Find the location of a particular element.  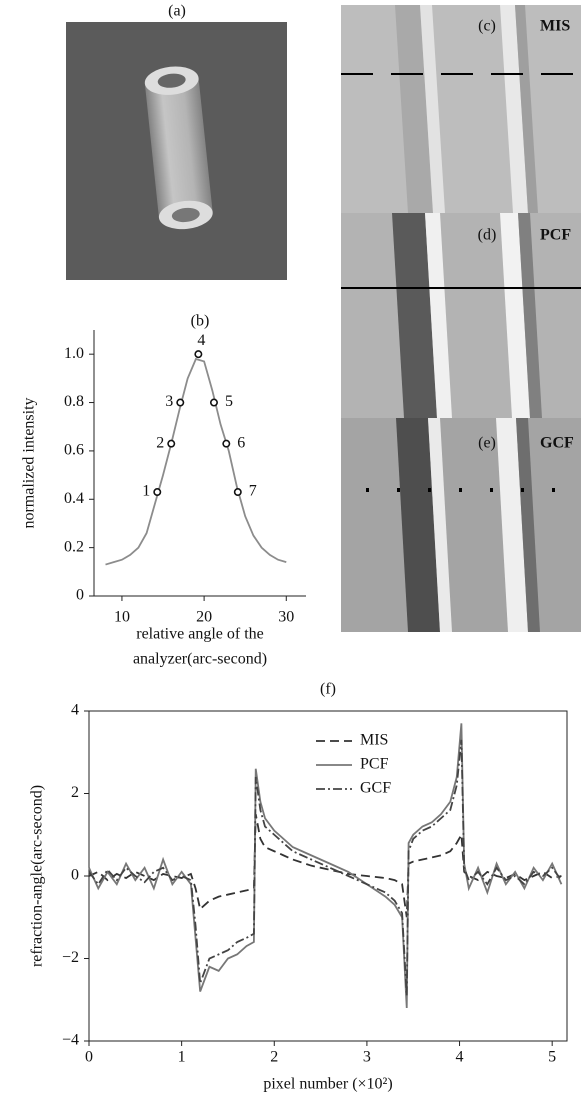

chart-title: (b) is located at coordinates (200, 321).